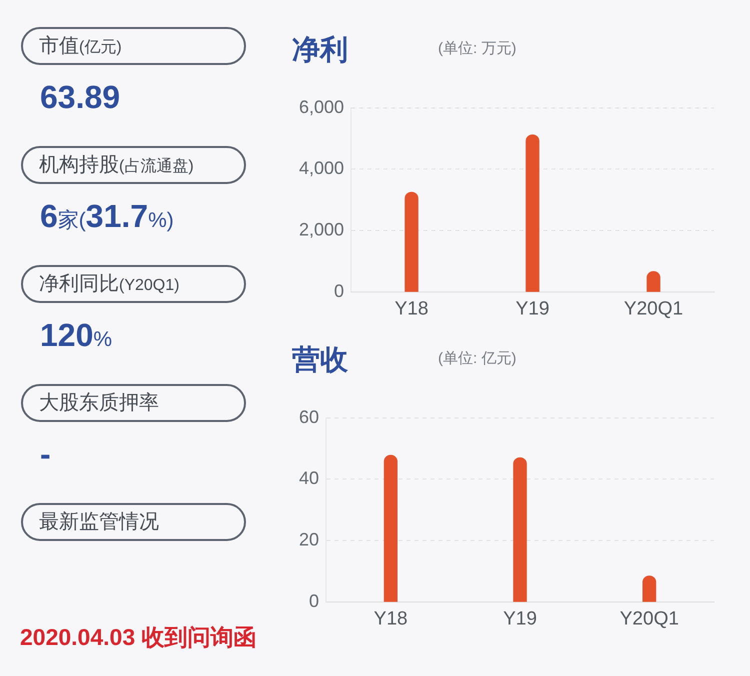 Image resolution: width=750 pixels, height=676 pixels. I want to click on text: 63.89, so click(80, 97).